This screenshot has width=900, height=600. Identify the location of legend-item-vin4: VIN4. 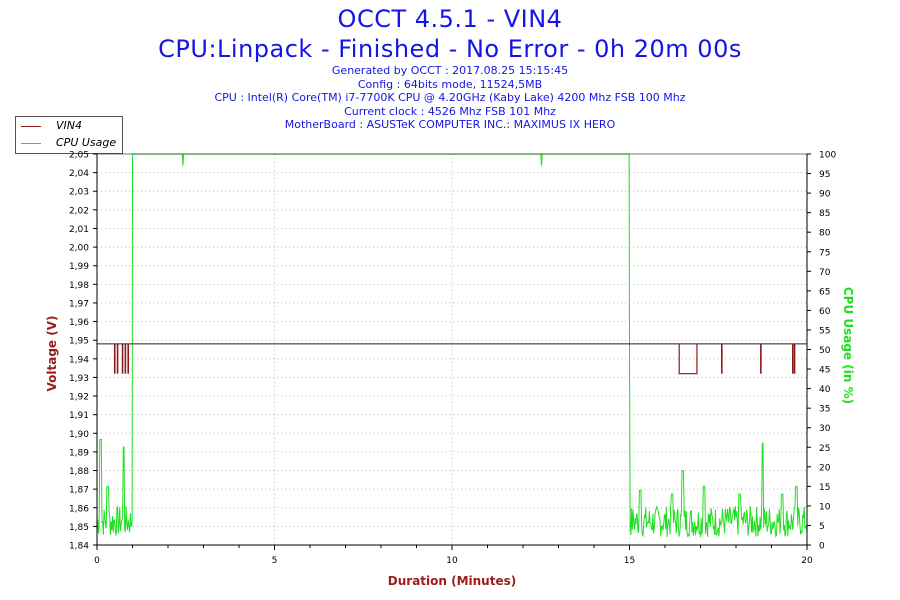
(69, 126).